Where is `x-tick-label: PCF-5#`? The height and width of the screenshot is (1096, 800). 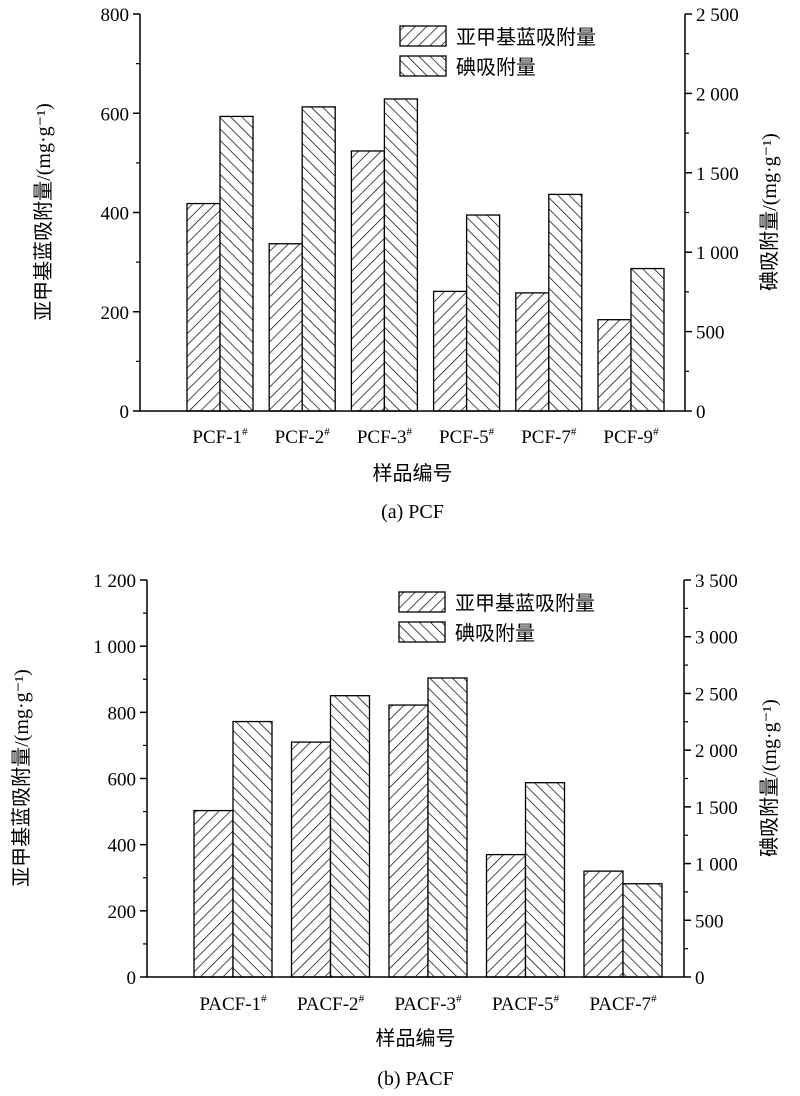
x-tick-label: PCF-5# is located at coordinates (467, 437).